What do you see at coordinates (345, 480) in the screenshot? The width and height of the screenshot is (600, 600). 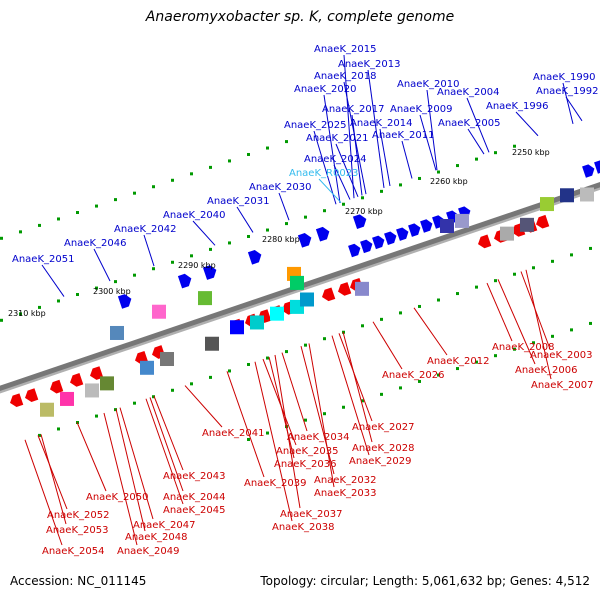 I see `gene-label-bottom: AnaeK_2032` at bounding box center [345, 480].